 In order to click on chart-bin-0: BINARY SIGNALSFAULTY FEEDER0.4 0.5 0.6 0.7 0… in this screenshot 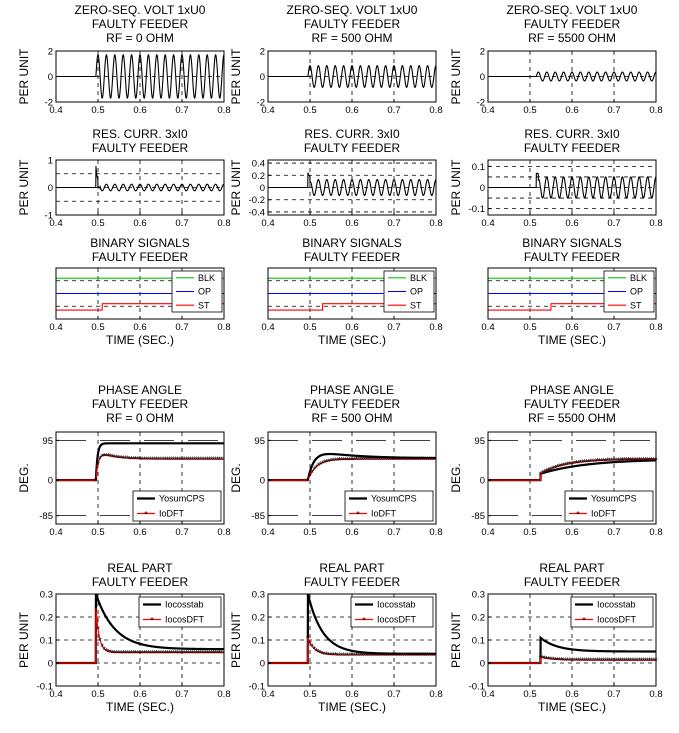, I will do `click(139, 291)`.